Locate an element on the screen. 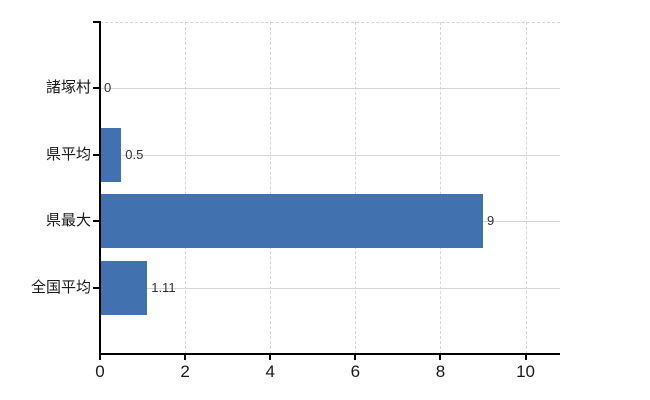 The image size is (650, 400). y-axis-line is located at coordinates (100, 188).